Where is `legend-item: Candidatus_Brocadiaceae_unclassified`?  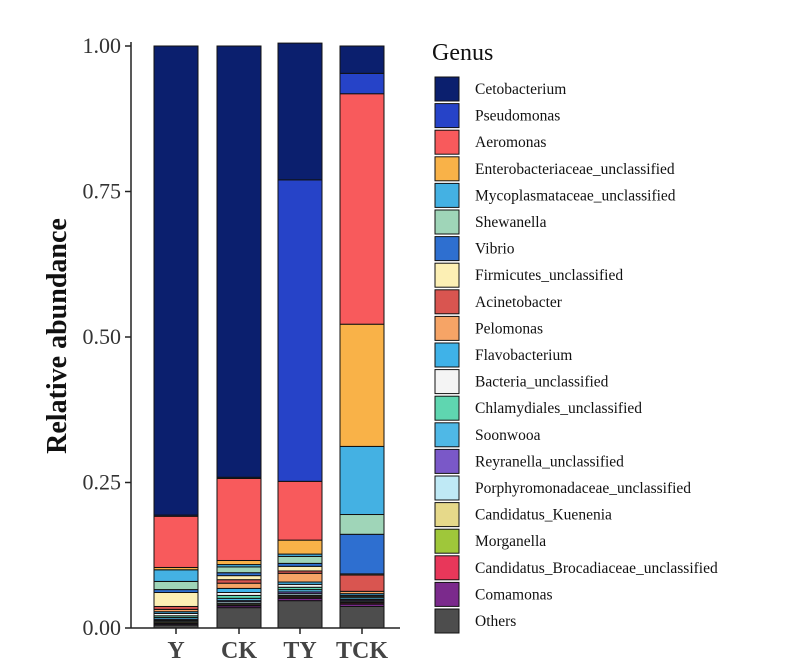
legend-item: Candidatus_Brocadiaceae_unclassified is located at coordinates (576, 568).